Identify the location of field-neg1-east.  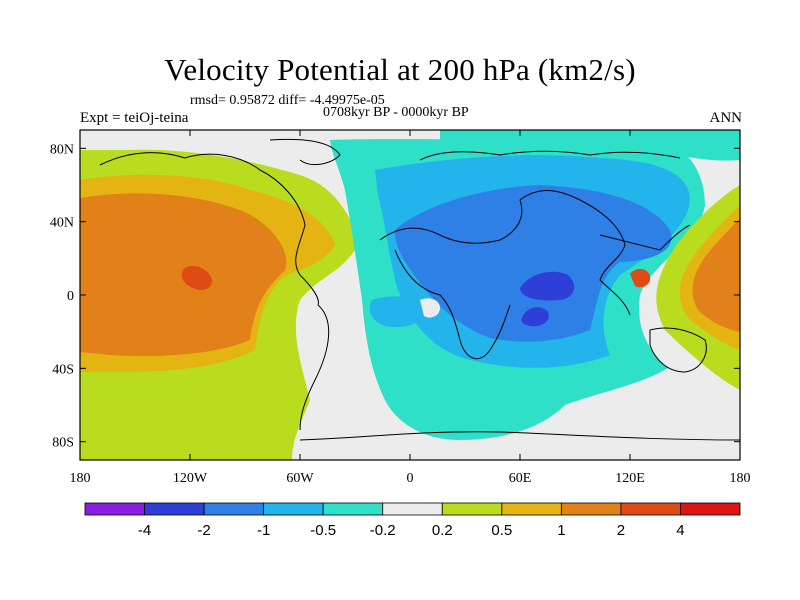
(533, 263).